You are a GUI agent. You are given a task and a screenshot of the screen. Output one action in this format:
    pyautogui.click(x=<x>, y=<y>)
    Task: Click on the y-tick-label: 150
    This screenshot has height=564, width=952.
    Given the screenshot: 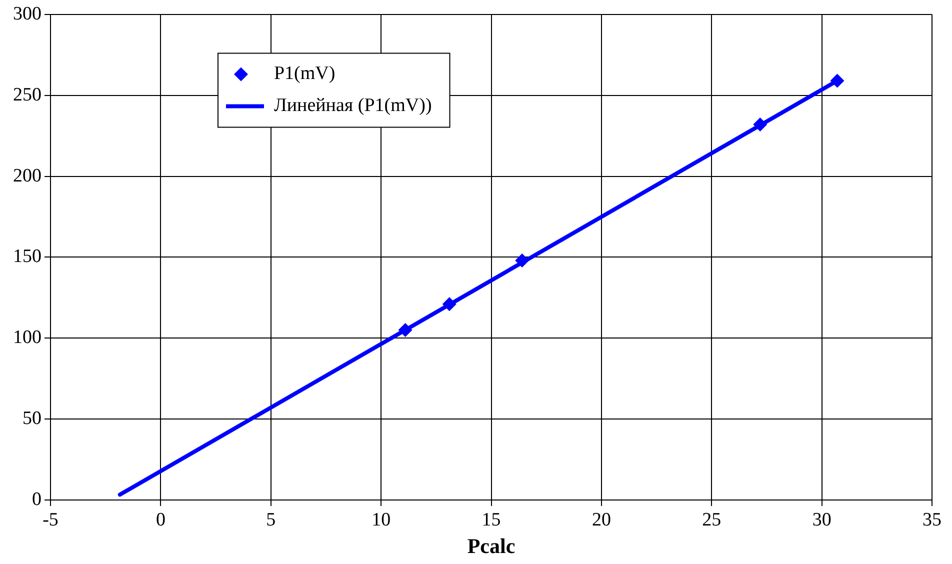 What is the action you would take?
    pyautogui.click(x=27, y=257)
    